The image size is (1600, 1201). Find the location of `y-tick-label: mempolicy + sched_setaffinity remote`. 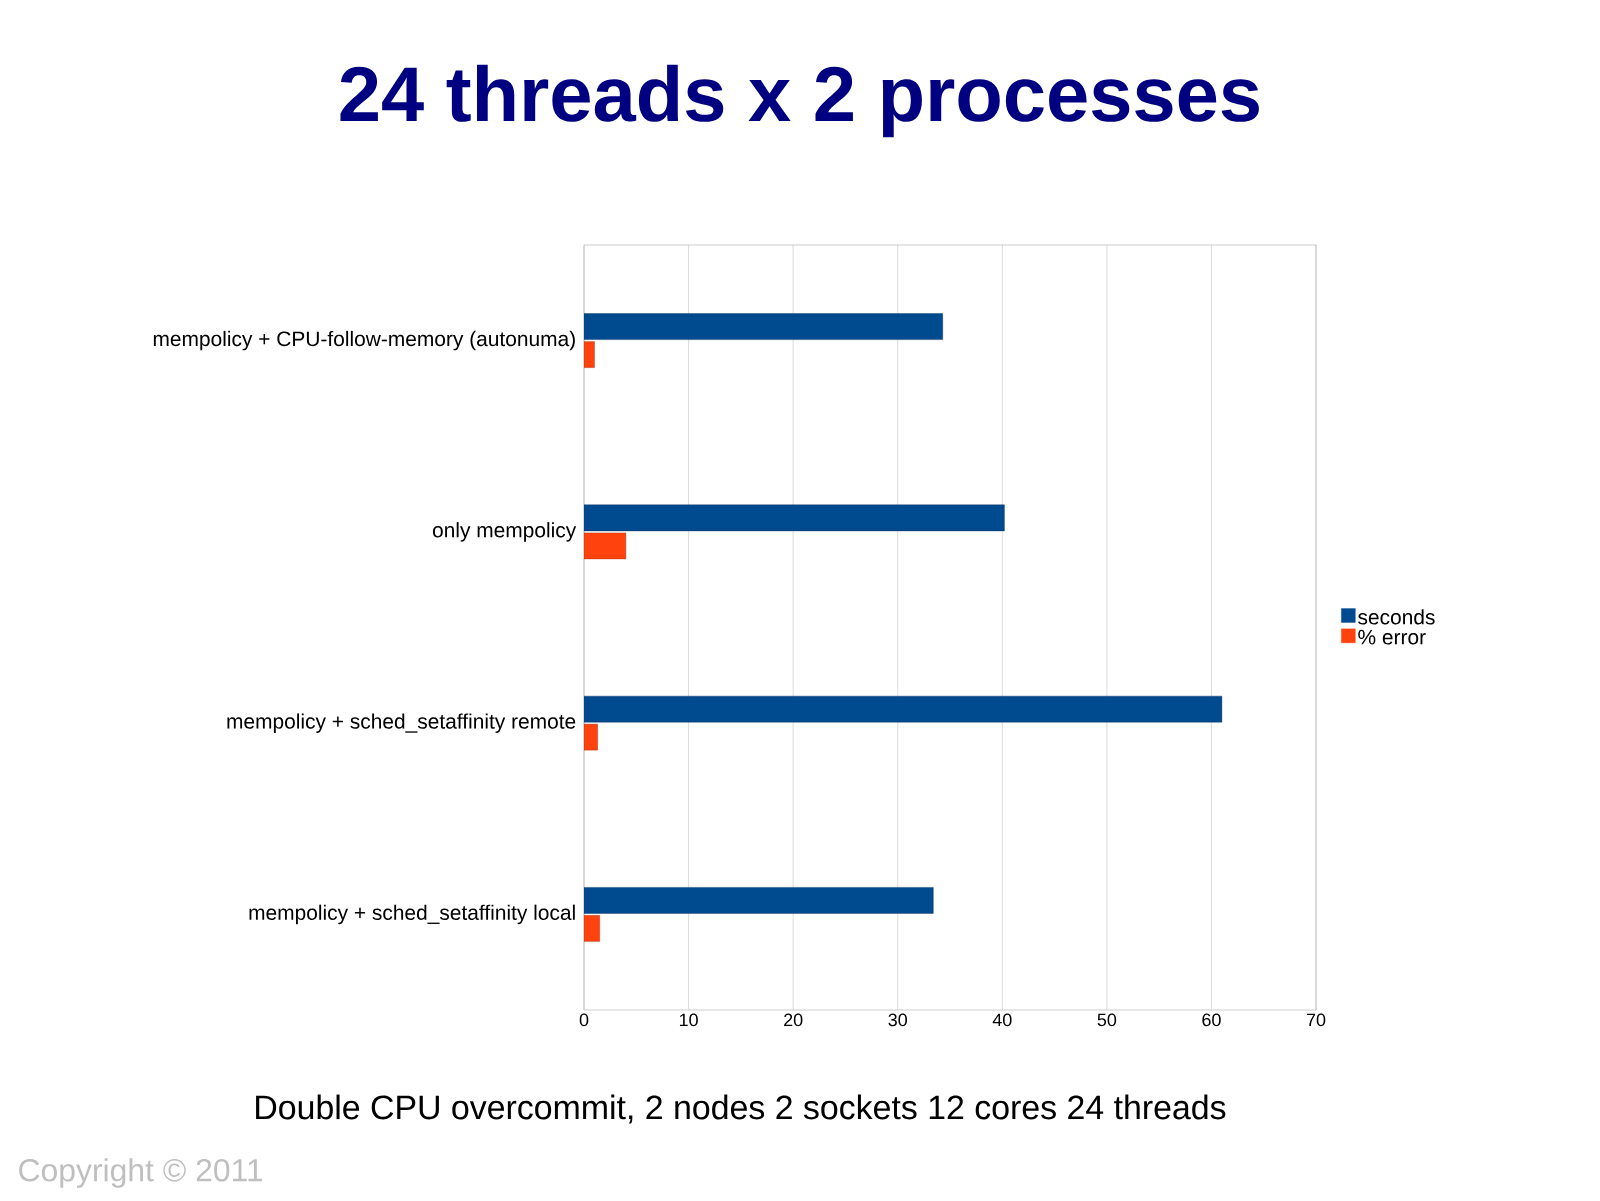

y-tick-label: mempolicy + sched_setaffinity remote is located at coordinates (401, 723).